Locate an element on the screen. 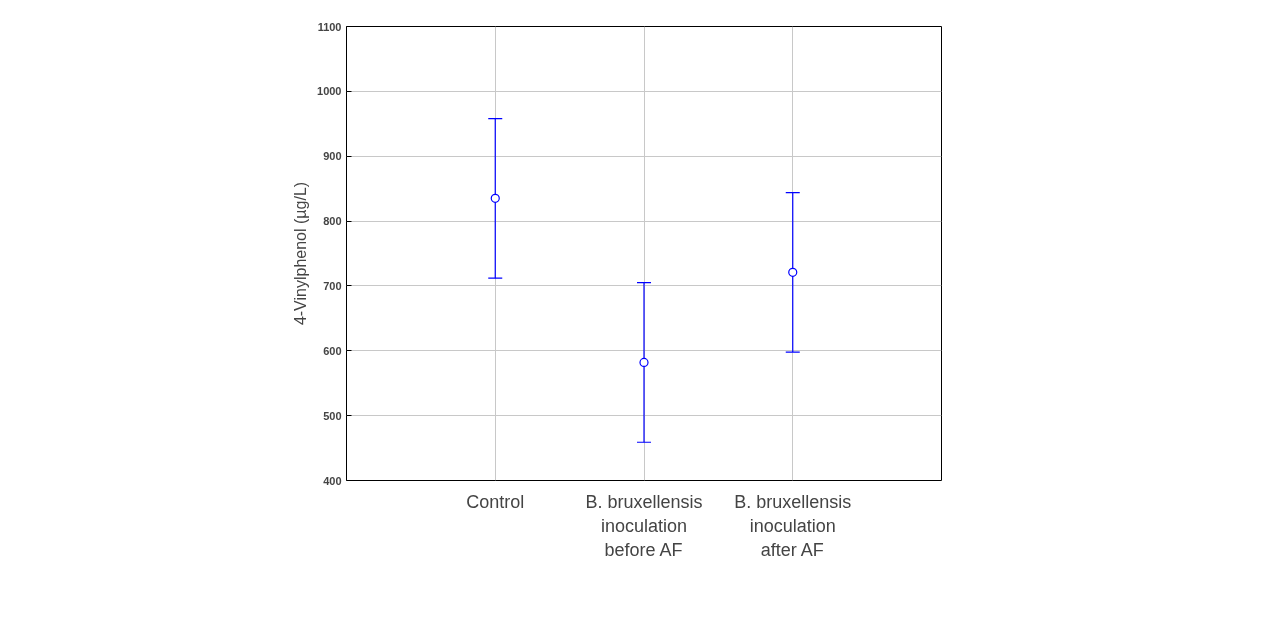 Image resolution: width=1274 pixels, height=630 pixels. y-tick-label: 1000 is located at coordinates (329, 91).